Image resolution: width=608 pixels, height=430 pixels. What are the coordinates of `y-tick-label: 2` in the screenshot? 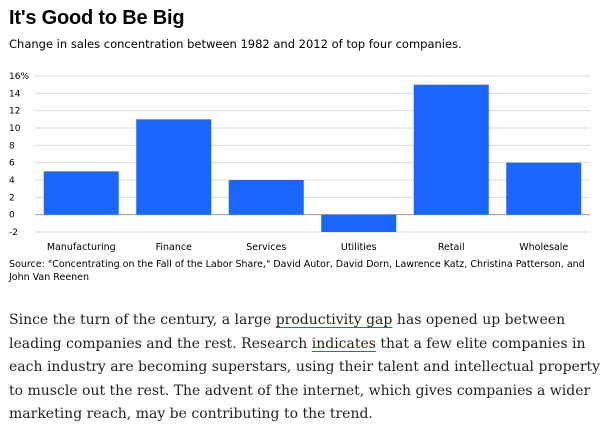 It's located at (12, 198).